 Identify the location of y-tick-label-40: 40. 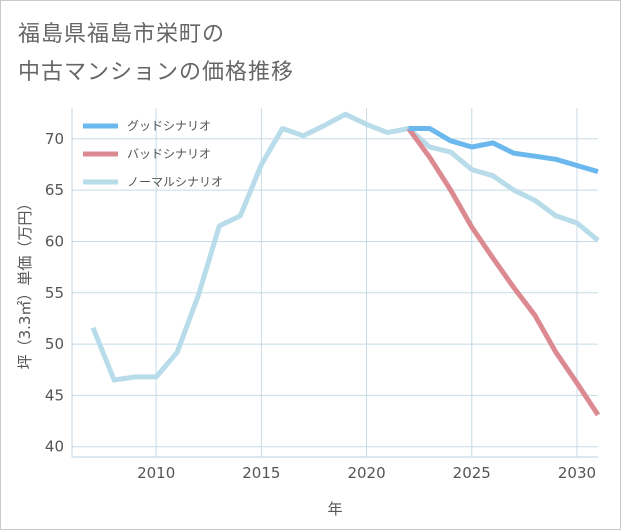
(54, 447).